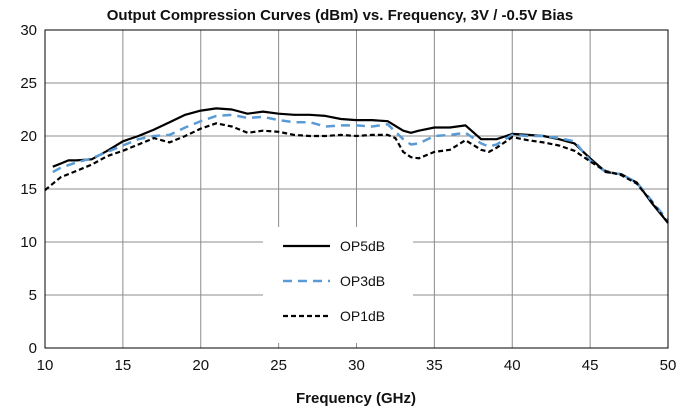 The height and width of the screenshot is (412, 681). I want to click on legend-label-op3db: OP3dB, so click(362, 281).